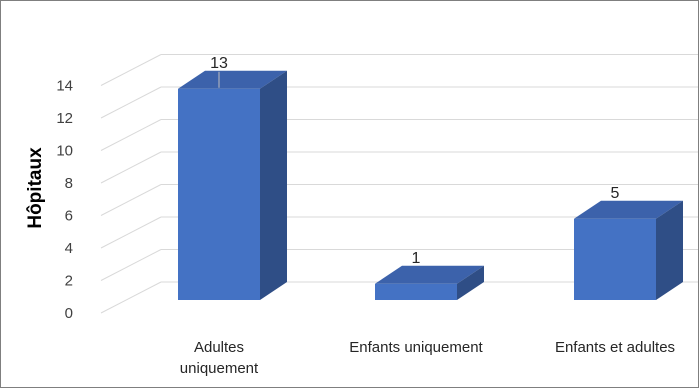  I want to click on data-label: 13, so click(219, 63).